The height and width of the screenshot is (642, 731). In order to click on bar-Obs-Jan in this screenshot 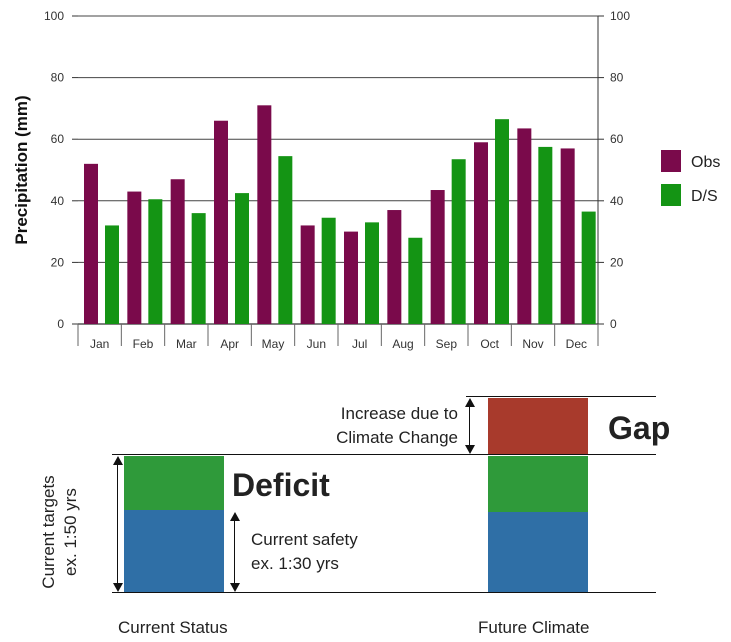, I will do `click(91, 244)`.